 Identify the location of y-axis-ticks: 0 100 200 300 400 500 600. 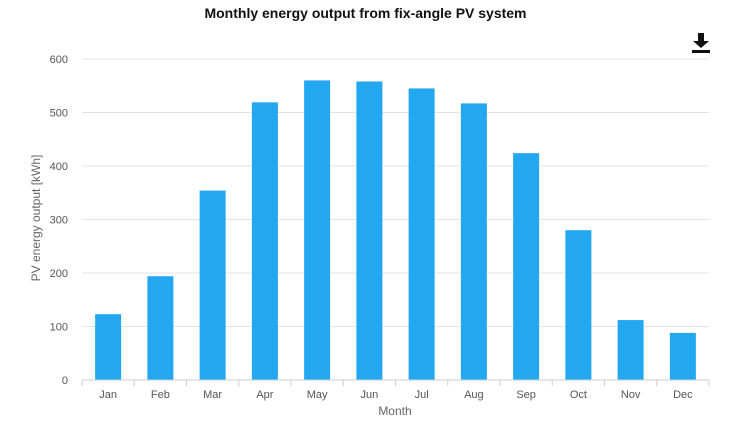
(59, 220).